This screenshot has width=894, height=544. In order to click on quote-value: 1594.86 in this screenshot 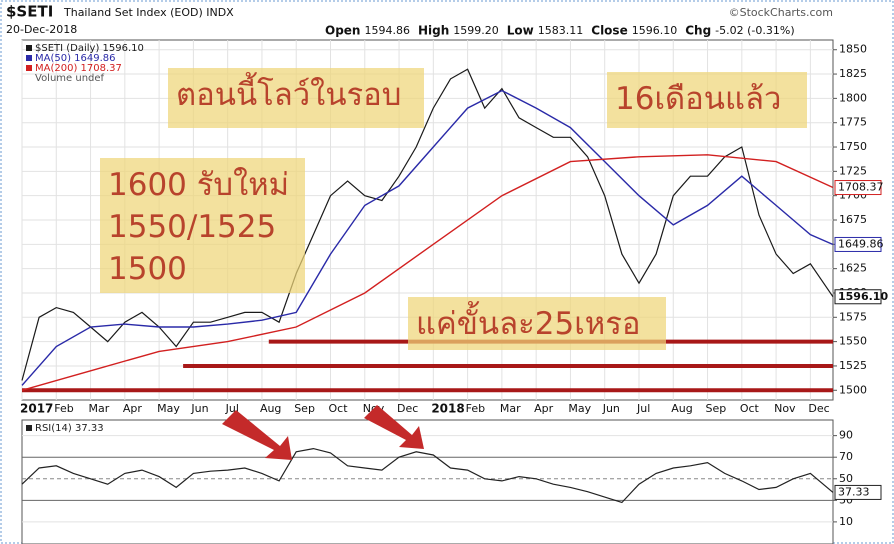, I will do `click(387, 30)`.